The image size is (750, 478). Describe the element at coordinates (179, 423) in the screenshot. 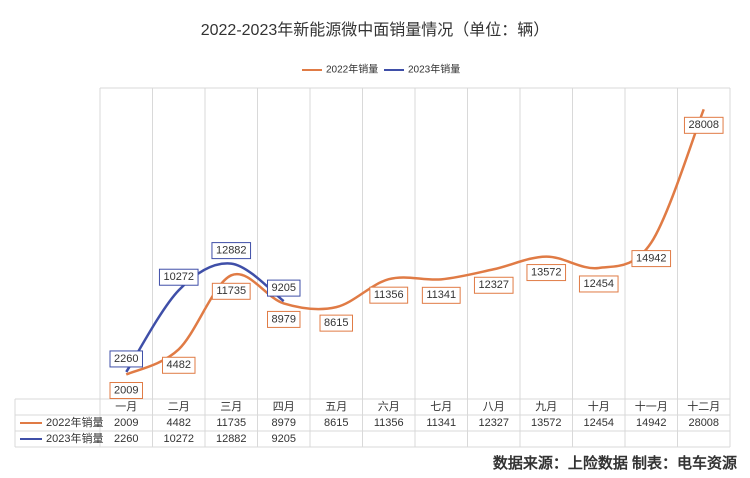

I see `table-cell: 4482` at that location.